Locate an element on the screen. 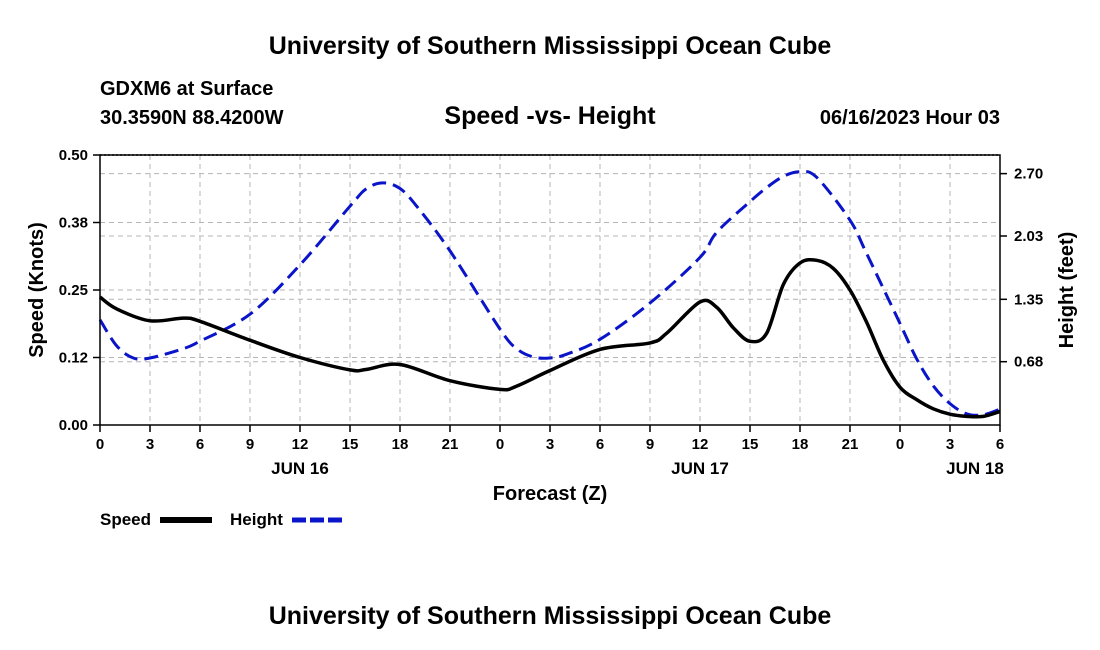  y-axis-right-title: Height (feet) is located at coordinates (1067, 290).